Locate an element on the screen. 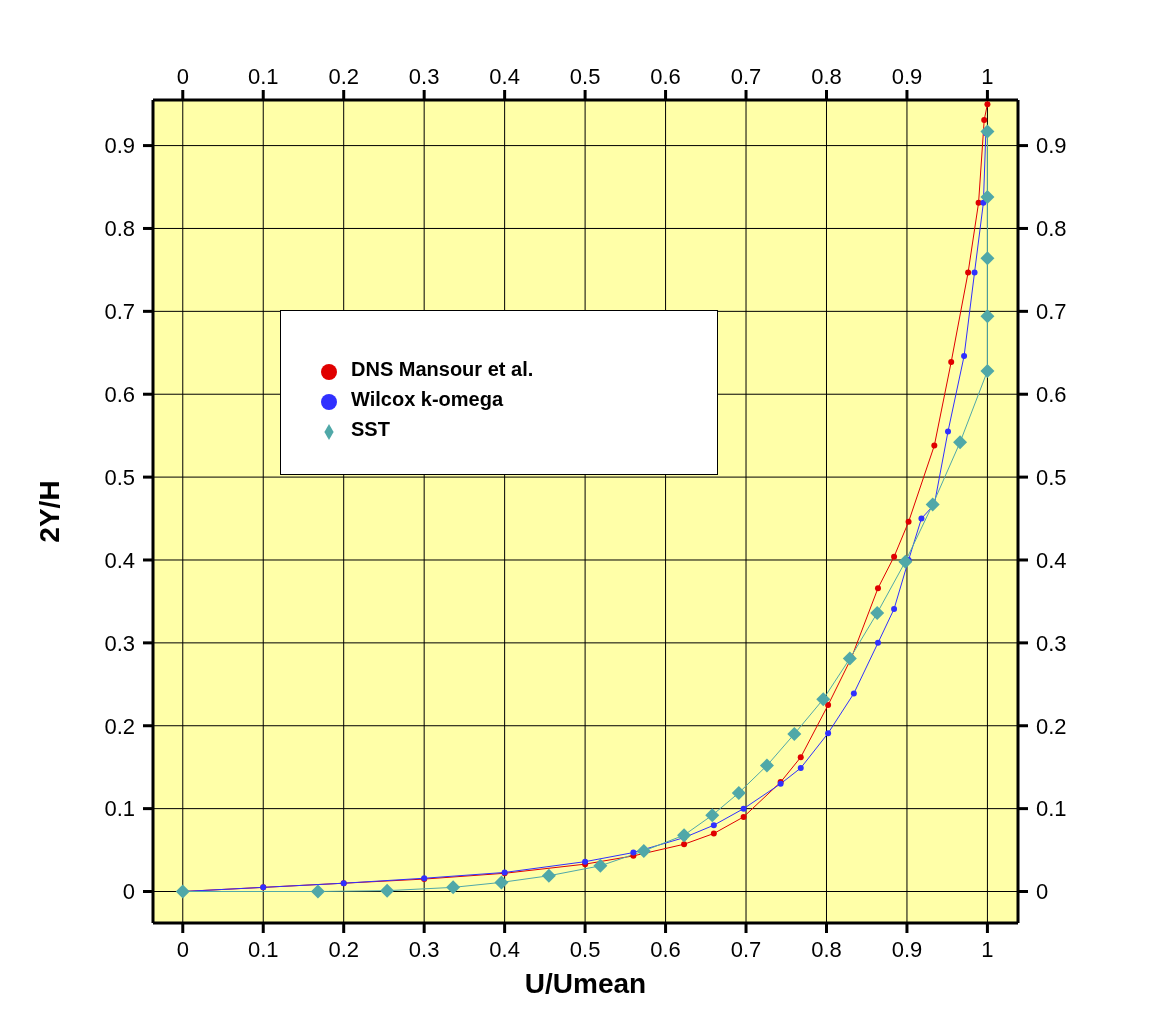  x-tick-label: 0.2 is located at coordinates (343, 76).